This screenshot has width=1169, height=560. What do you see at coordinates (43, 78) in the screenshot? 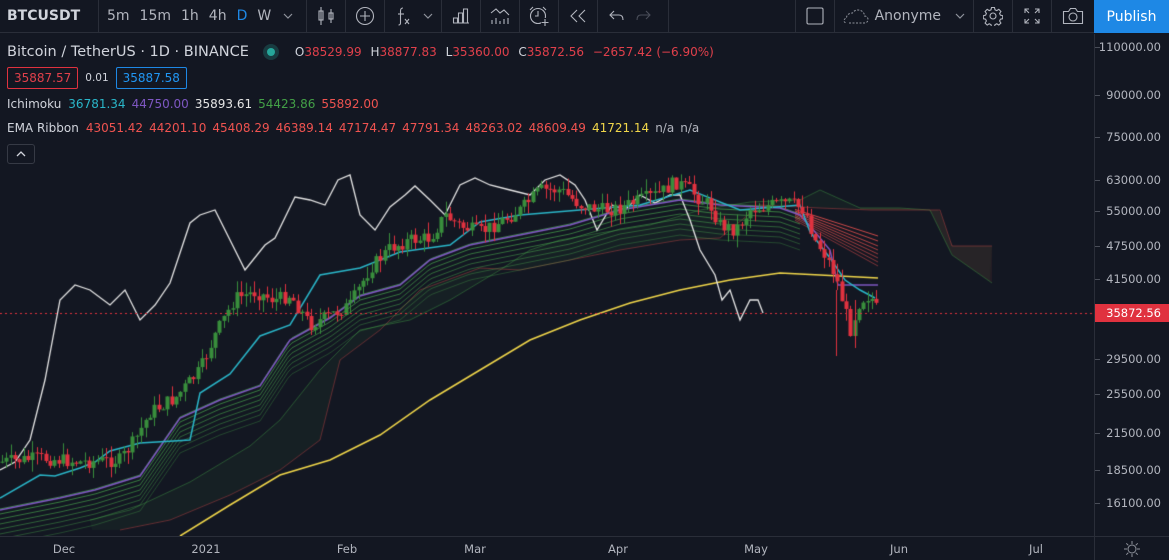
I see `sell-price-button: 35887.57` at bounding box center [43, 78].